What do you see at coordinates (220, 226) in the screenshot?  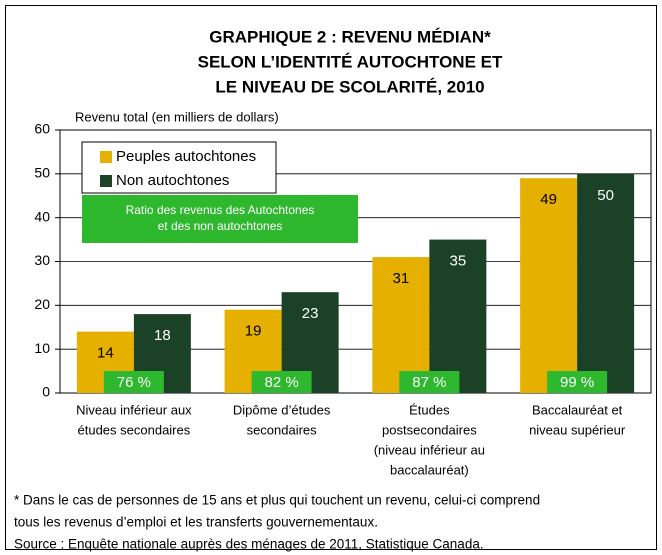 I see `ratio-legend-label: et des non autochtones` at bounding box center [220, 226].